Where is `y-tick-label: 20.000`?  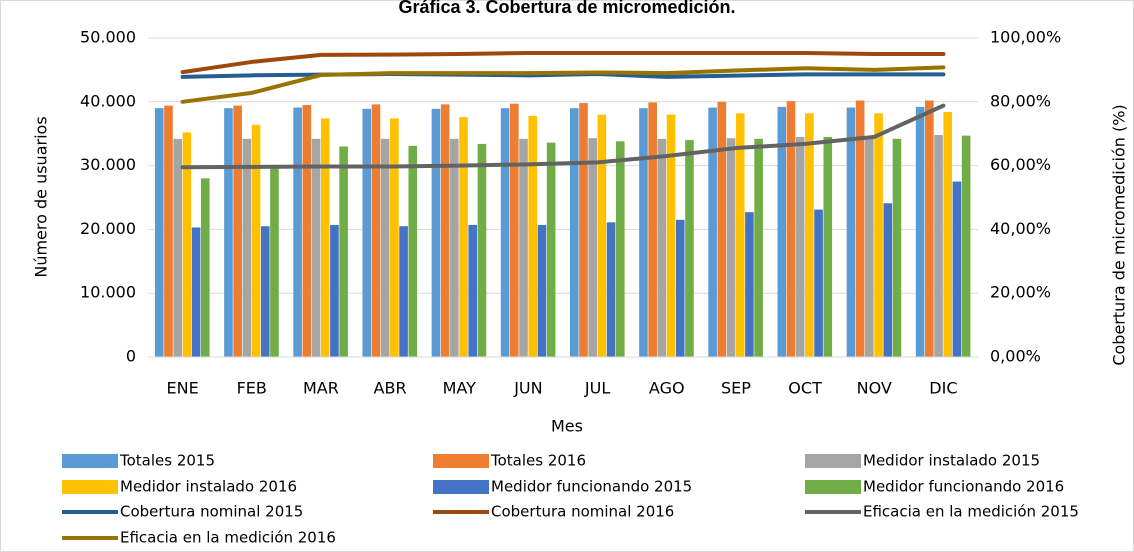
y-tick-label: 20.000 is located at coordinates (108, 228).